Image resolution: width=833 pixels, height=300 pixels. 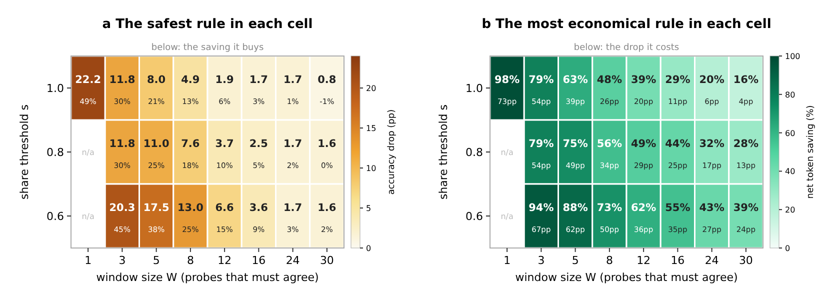 I want to click on color-bar-label: 80, so click(x=790, y=95).